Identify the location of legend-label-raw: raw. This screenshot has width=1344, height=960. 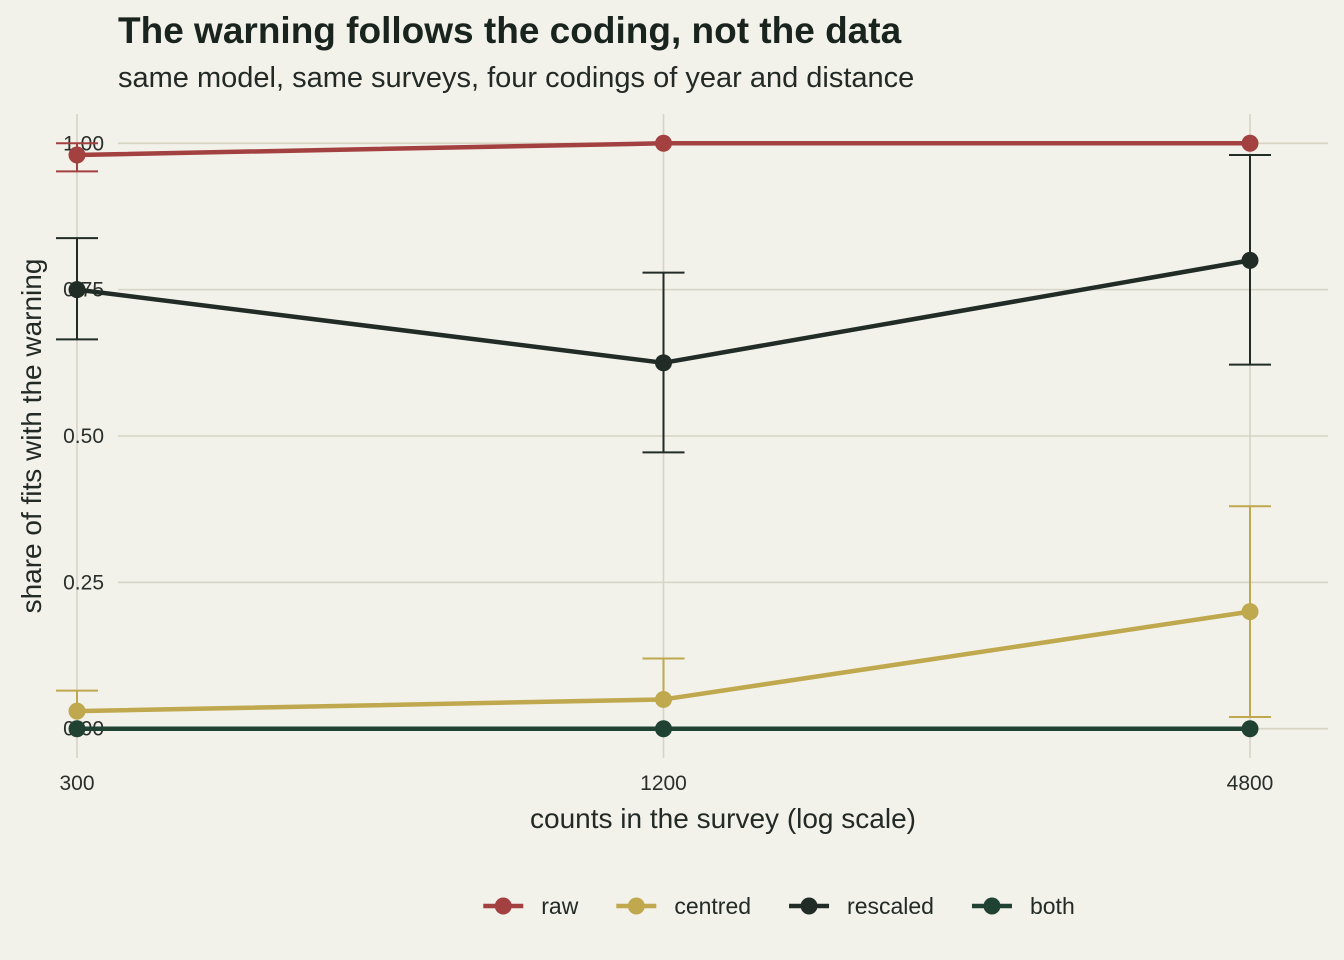
(559, 906).